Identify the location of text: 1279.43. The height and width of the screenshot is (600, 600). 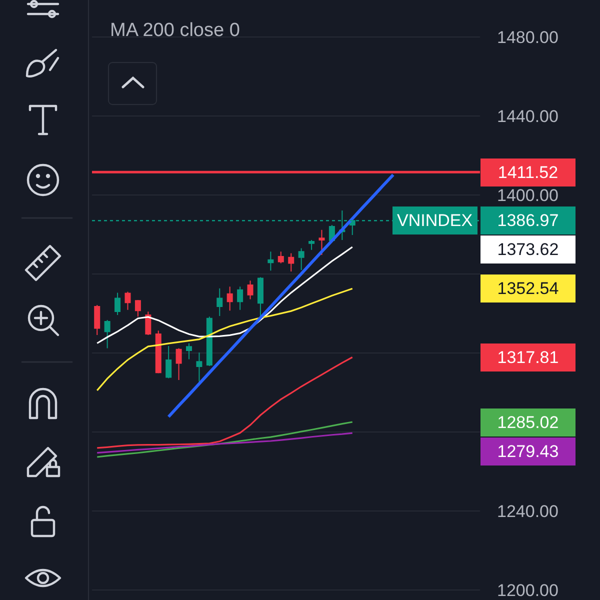
(528, 451).